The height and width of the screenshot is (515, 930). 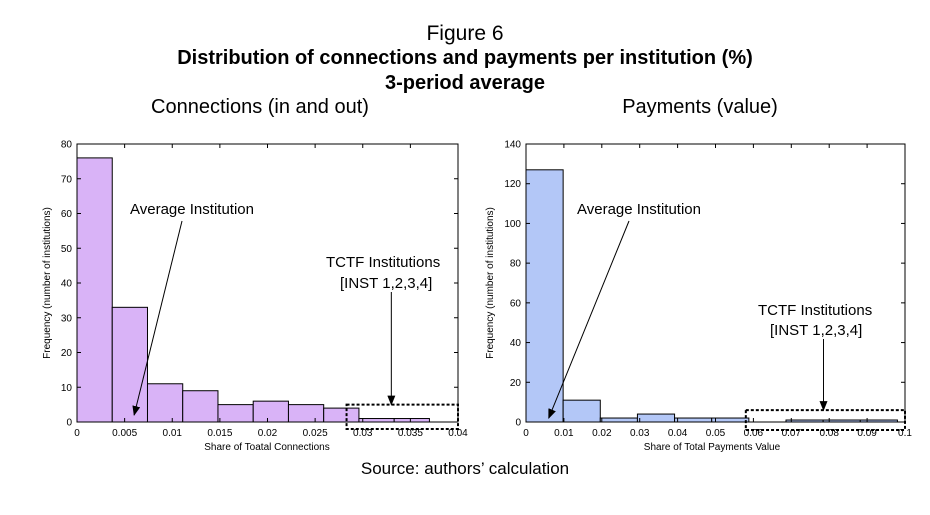 What do you see at coordinates (564, 433) in the screenshot?
I see `payments-x-tick-label: 0.01` at bounding box center [564, 433].